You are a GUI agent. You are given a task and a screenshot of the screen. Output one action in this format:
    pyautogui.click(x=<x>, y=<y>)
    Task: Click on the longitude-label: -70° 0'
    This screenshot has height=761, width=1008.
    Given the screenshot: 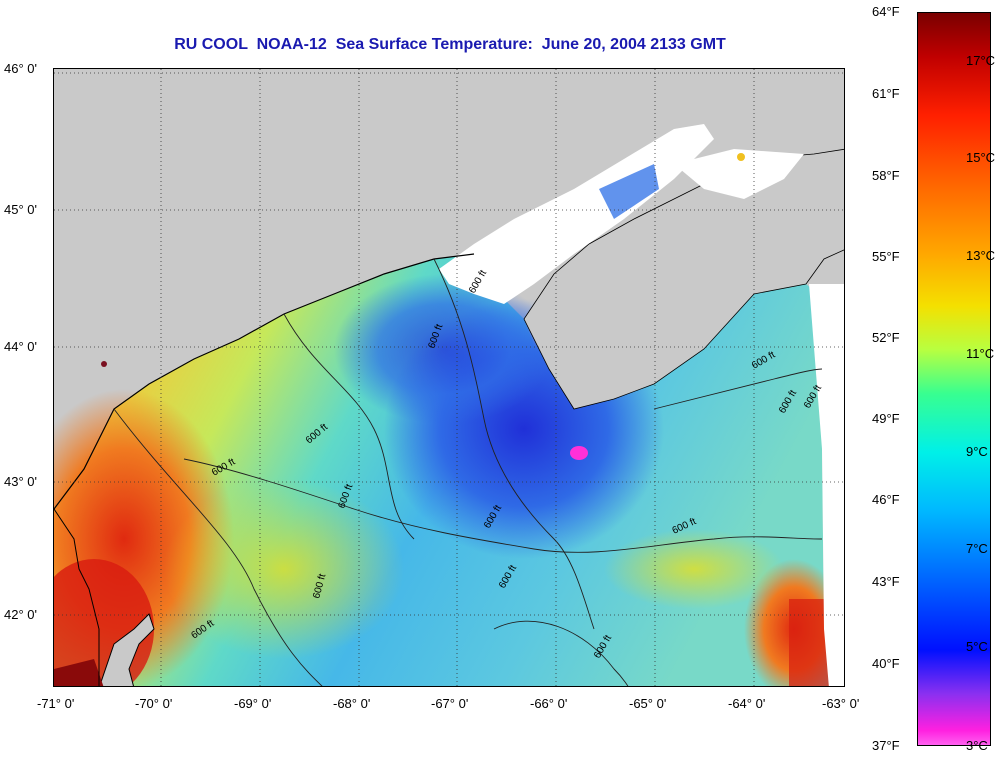 What is the action you would take?
    pyautogui.click(x=154, y=703)
    